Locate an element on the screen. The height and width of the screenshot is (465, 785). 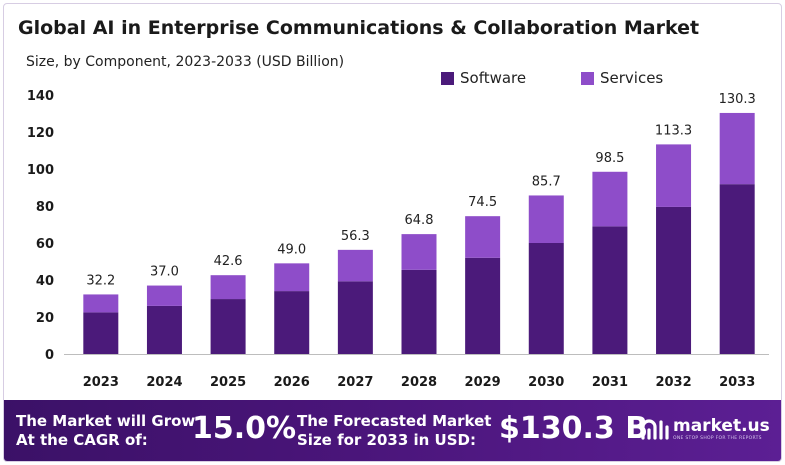
bar-software-2024 is located at coordinates (164, 329).